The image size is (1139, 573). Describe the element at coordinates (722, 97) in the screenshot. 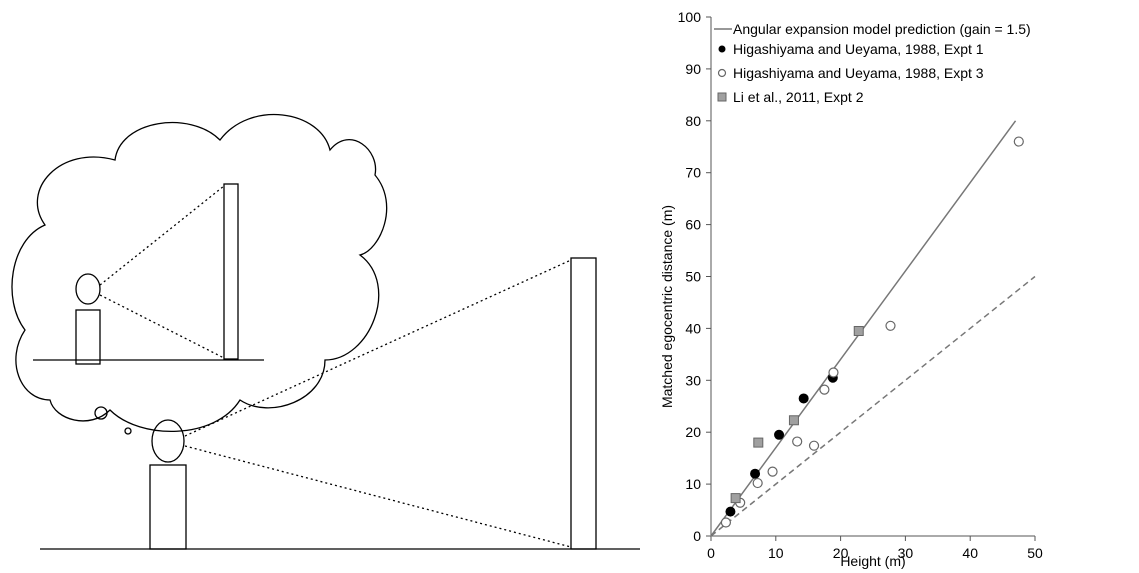

I see `legend-marker-li2011` at that location.